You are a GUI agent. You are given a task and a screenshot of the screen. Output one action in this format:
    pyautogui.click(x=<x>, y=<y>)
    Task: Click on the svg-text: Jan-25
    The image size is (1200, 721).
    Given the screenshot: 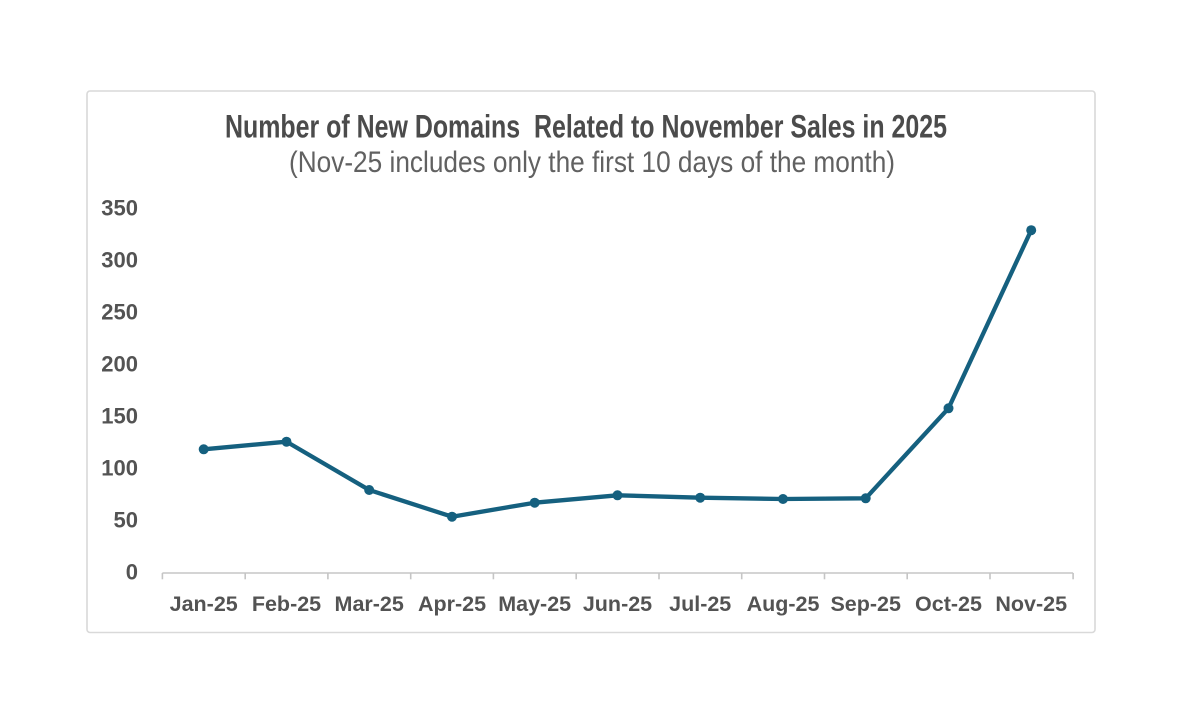 What is the action you would take?
    pyautogui.click(x=204, y=604)
    